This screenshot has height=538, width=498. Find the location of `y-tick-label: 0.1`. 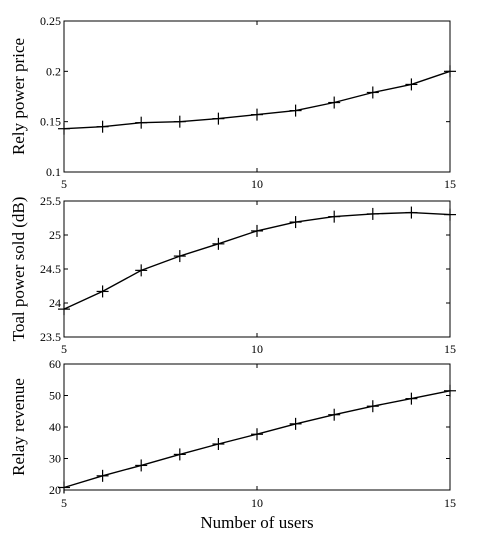

y-tick-label: 0.1 is located at coordinates (53, 172).